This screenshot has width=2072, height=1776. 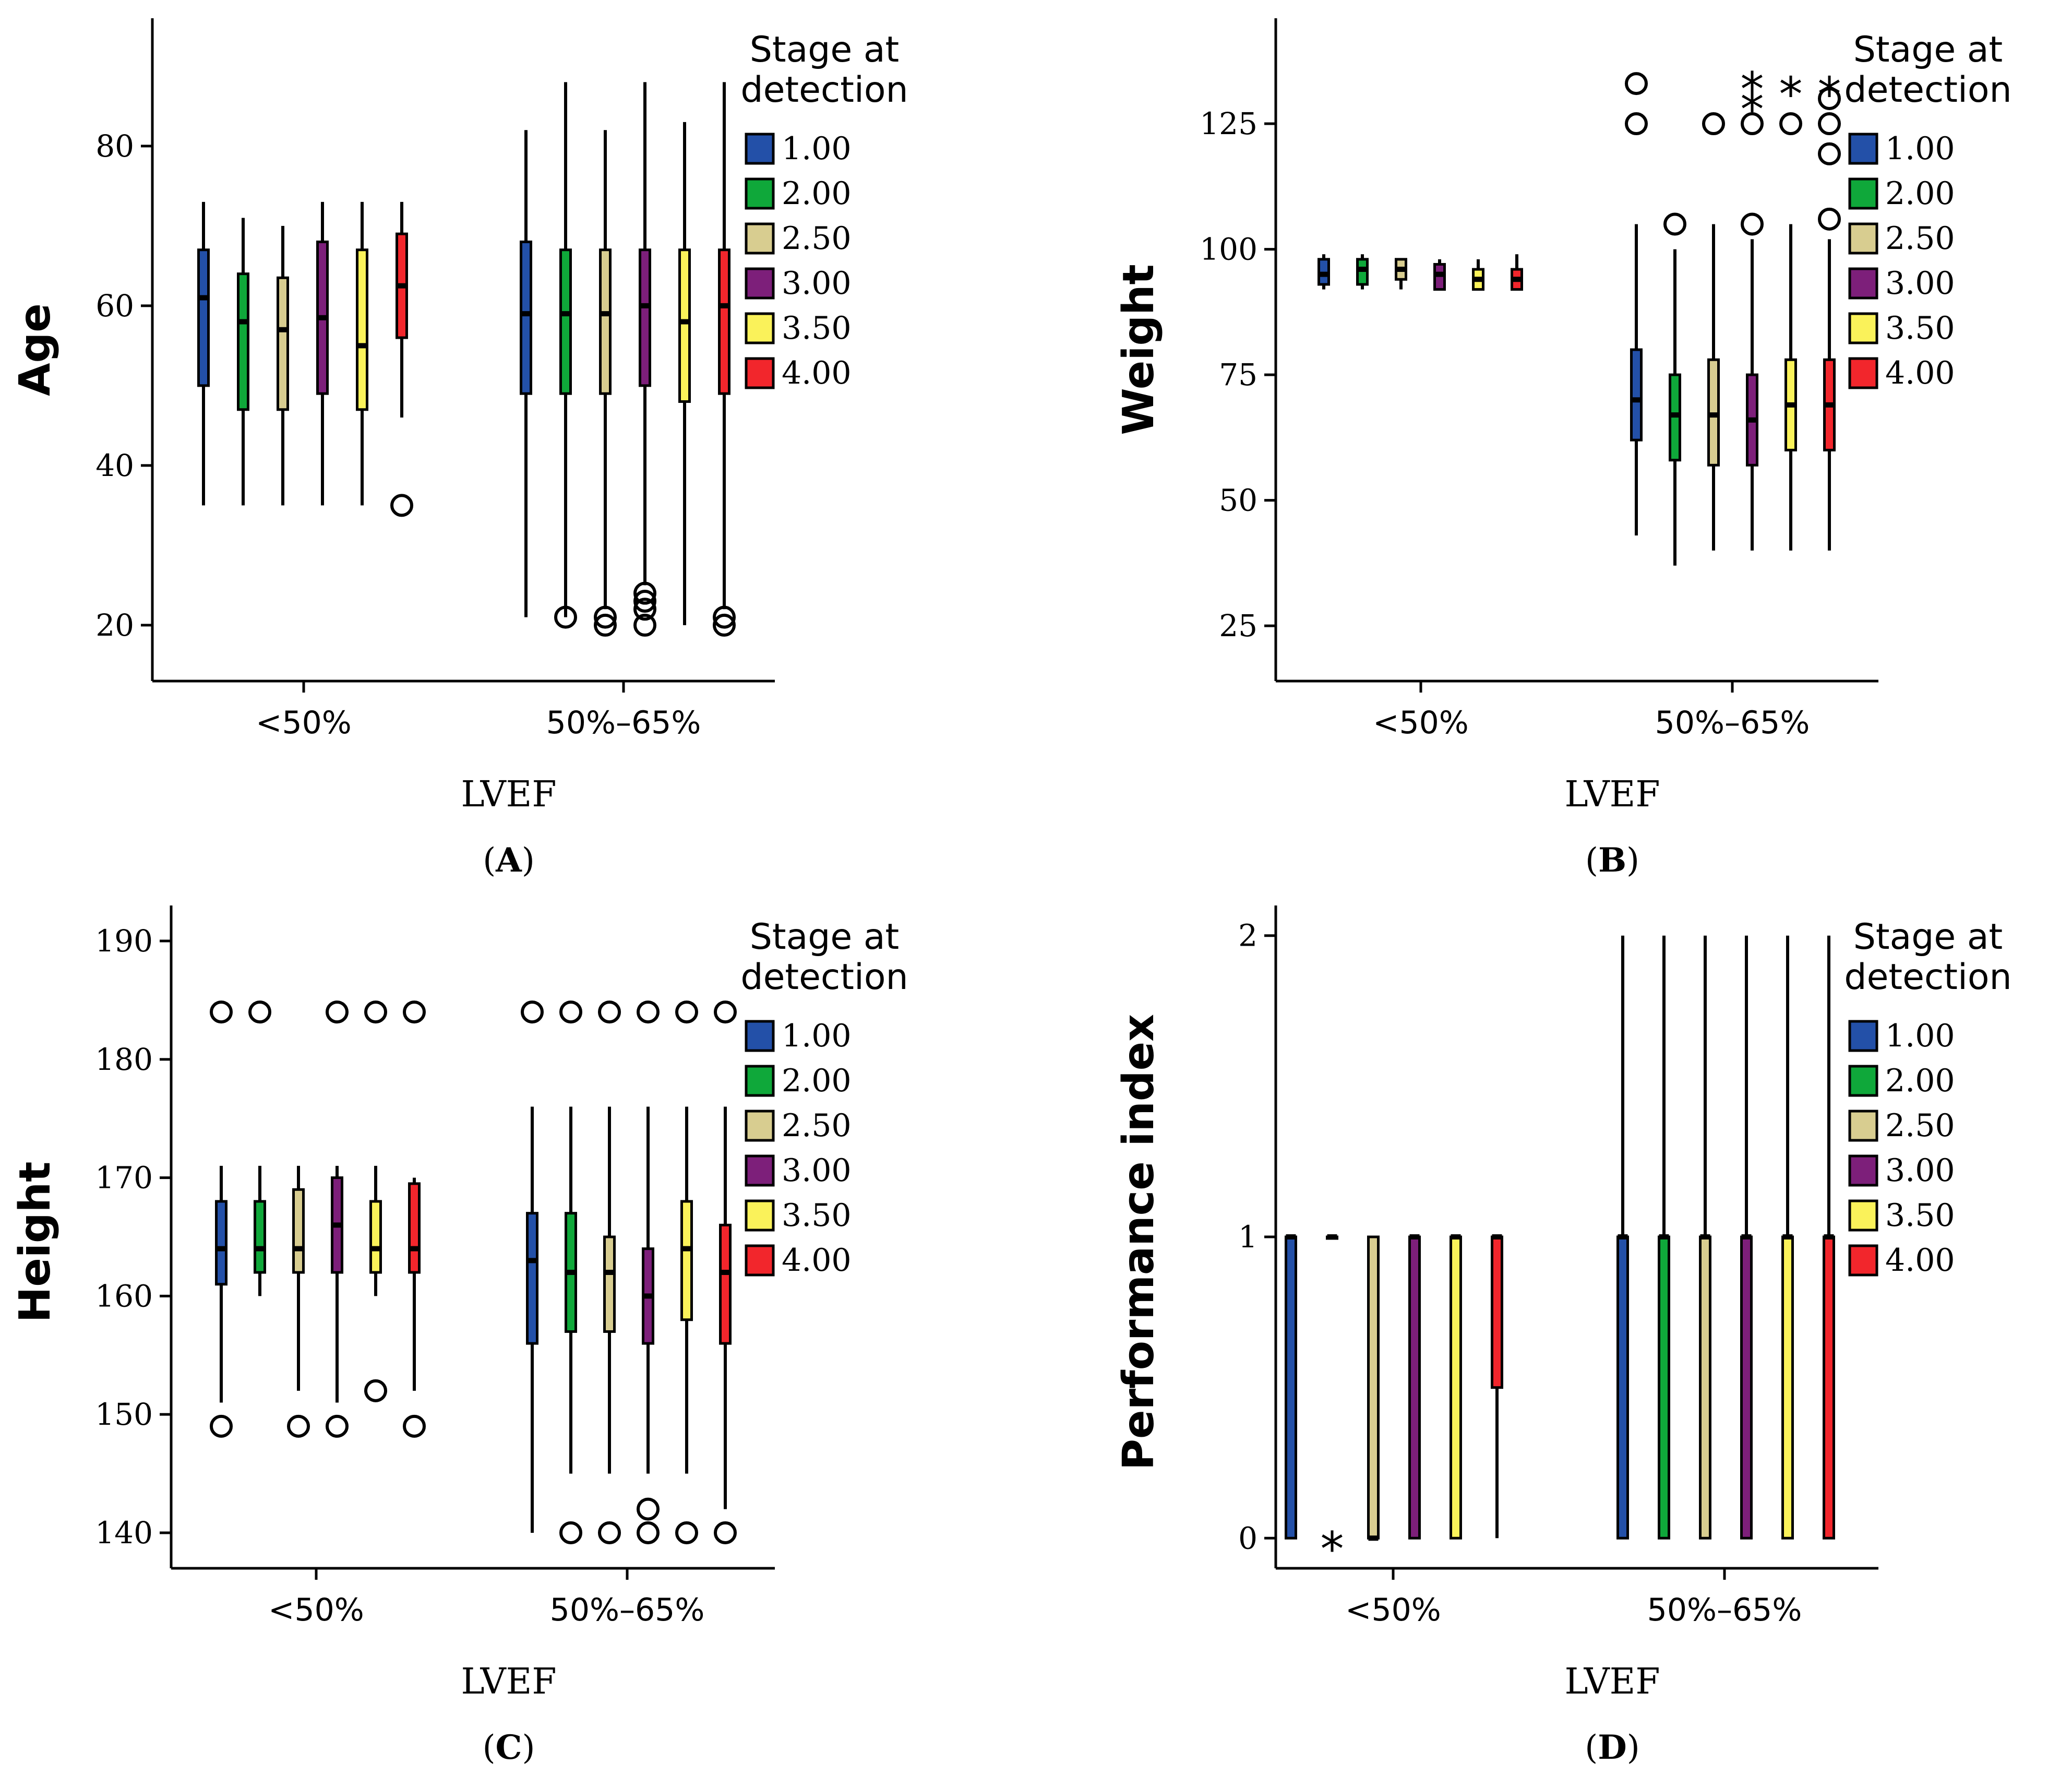 I want to click on box-lt50-stage-2.50, so click(x=298, y=1302).